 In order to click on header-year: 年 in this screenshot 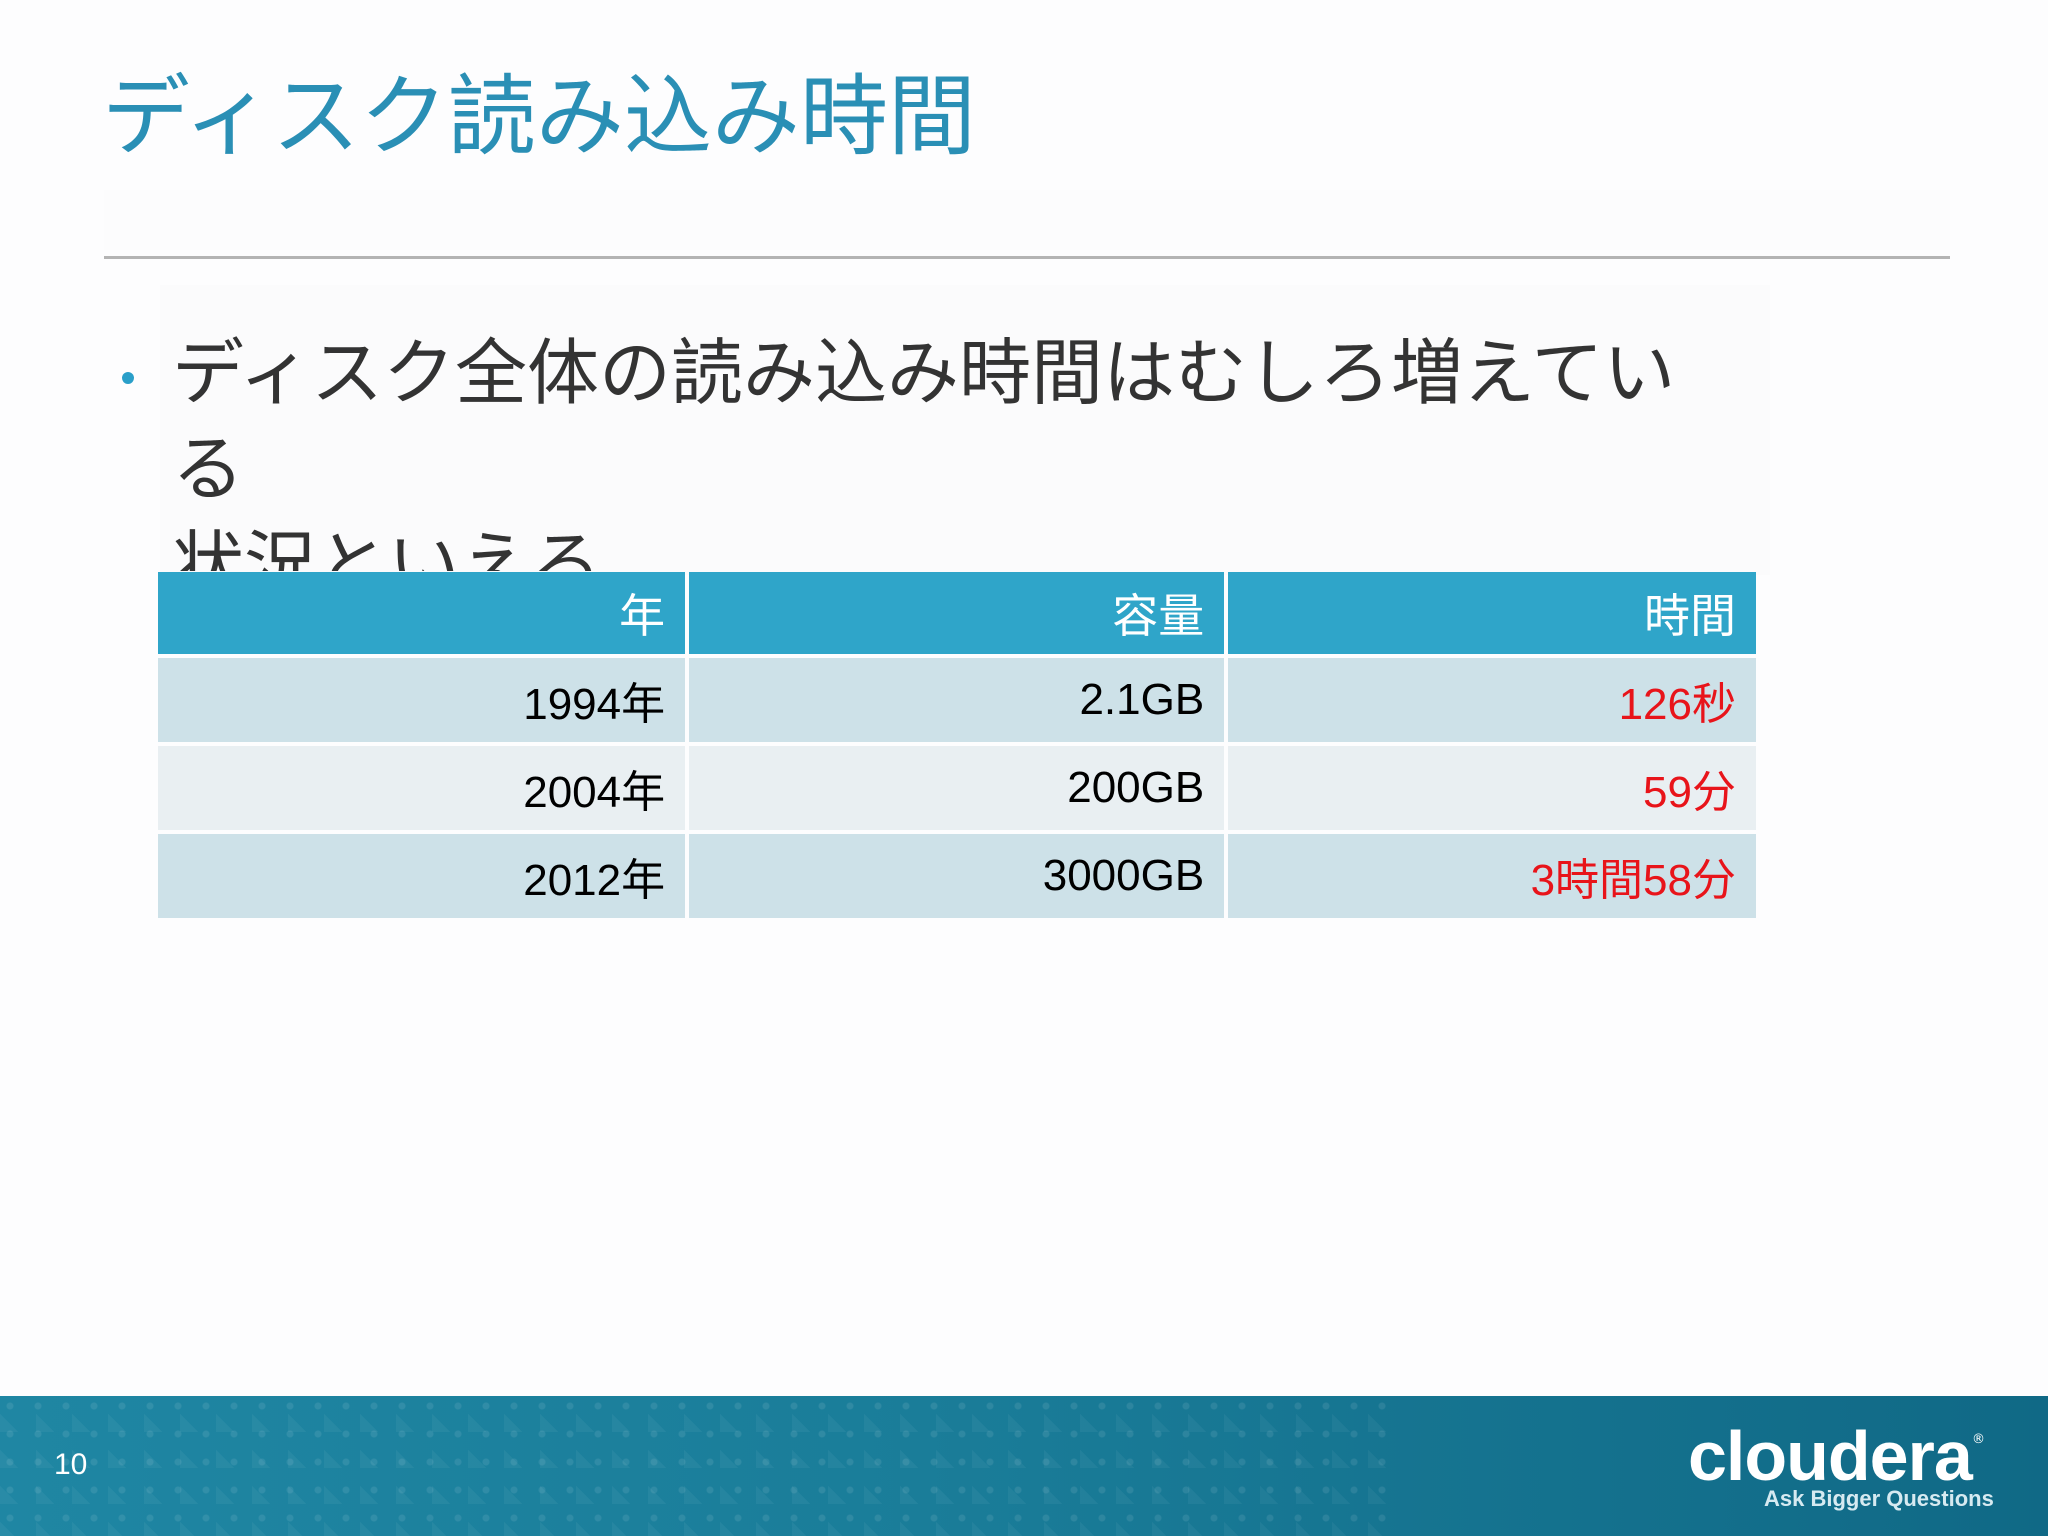, I will do `click(422, 613)`.